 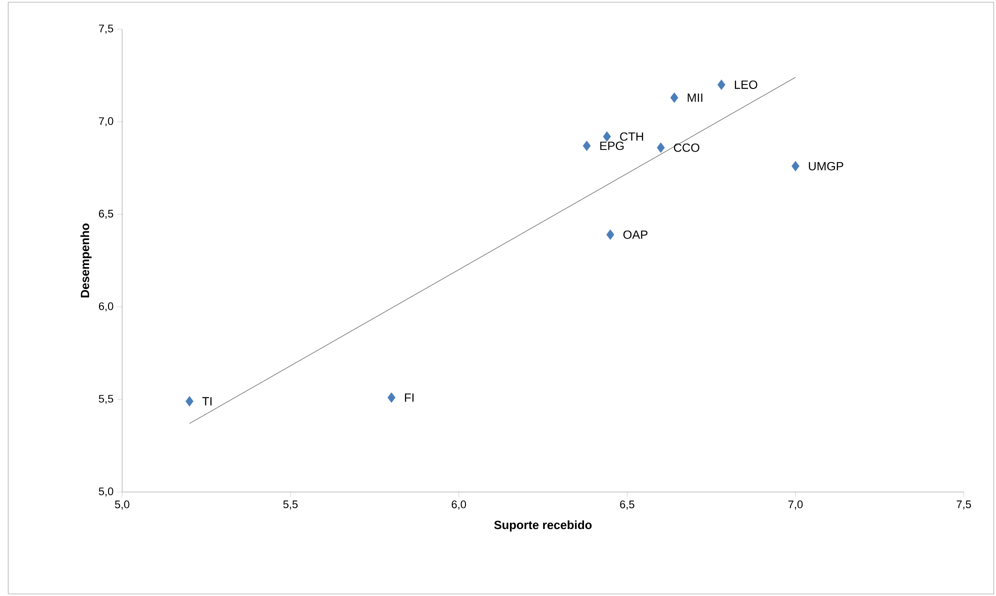 I want to click on y-axis-title: Desempenho, so click(x=86, y=260).